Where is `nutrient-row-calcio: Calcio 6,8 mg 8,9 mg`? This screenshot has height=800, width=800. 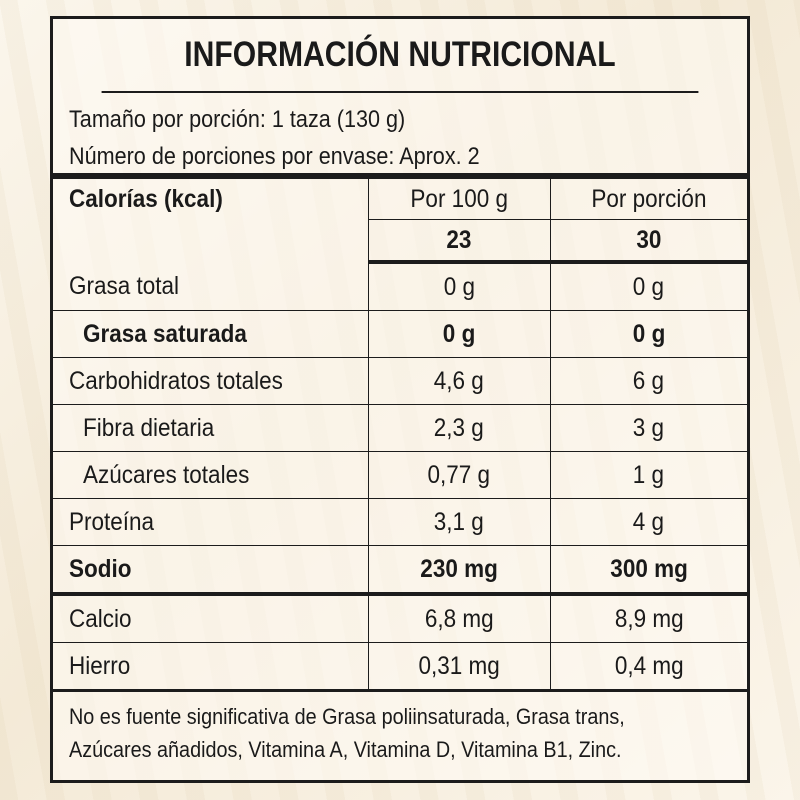
nutrient-row-calcio: Calcio 6,8 mg 8,9 mg is located at coordinates (400, 618).